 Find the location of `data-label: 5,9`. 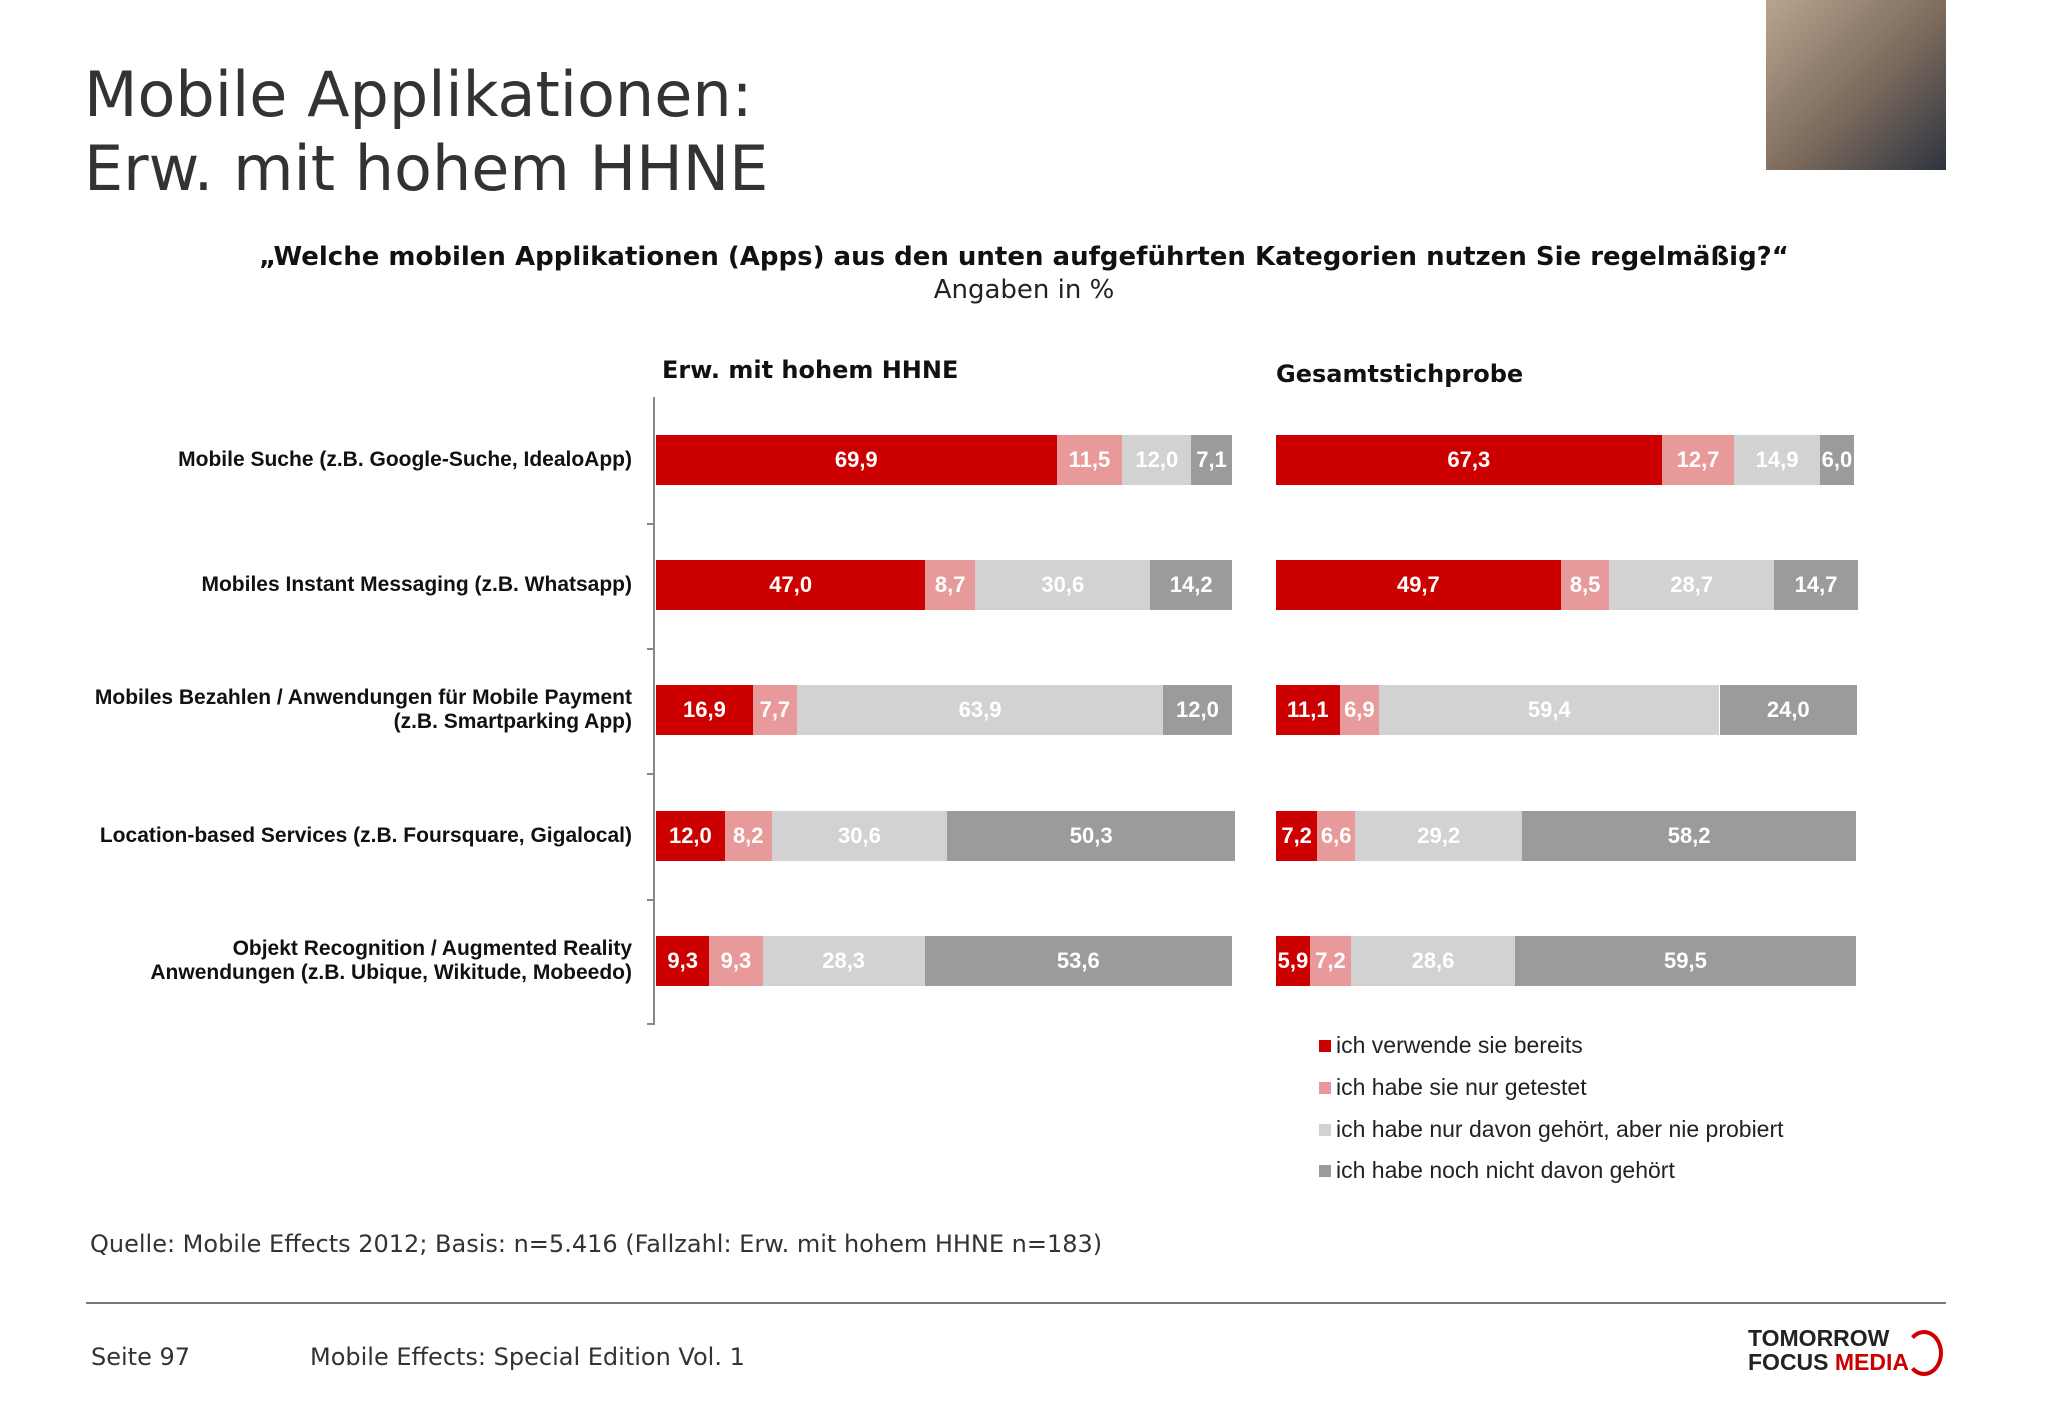

data-label: 5,9 is located at coordinates (1293, 960).